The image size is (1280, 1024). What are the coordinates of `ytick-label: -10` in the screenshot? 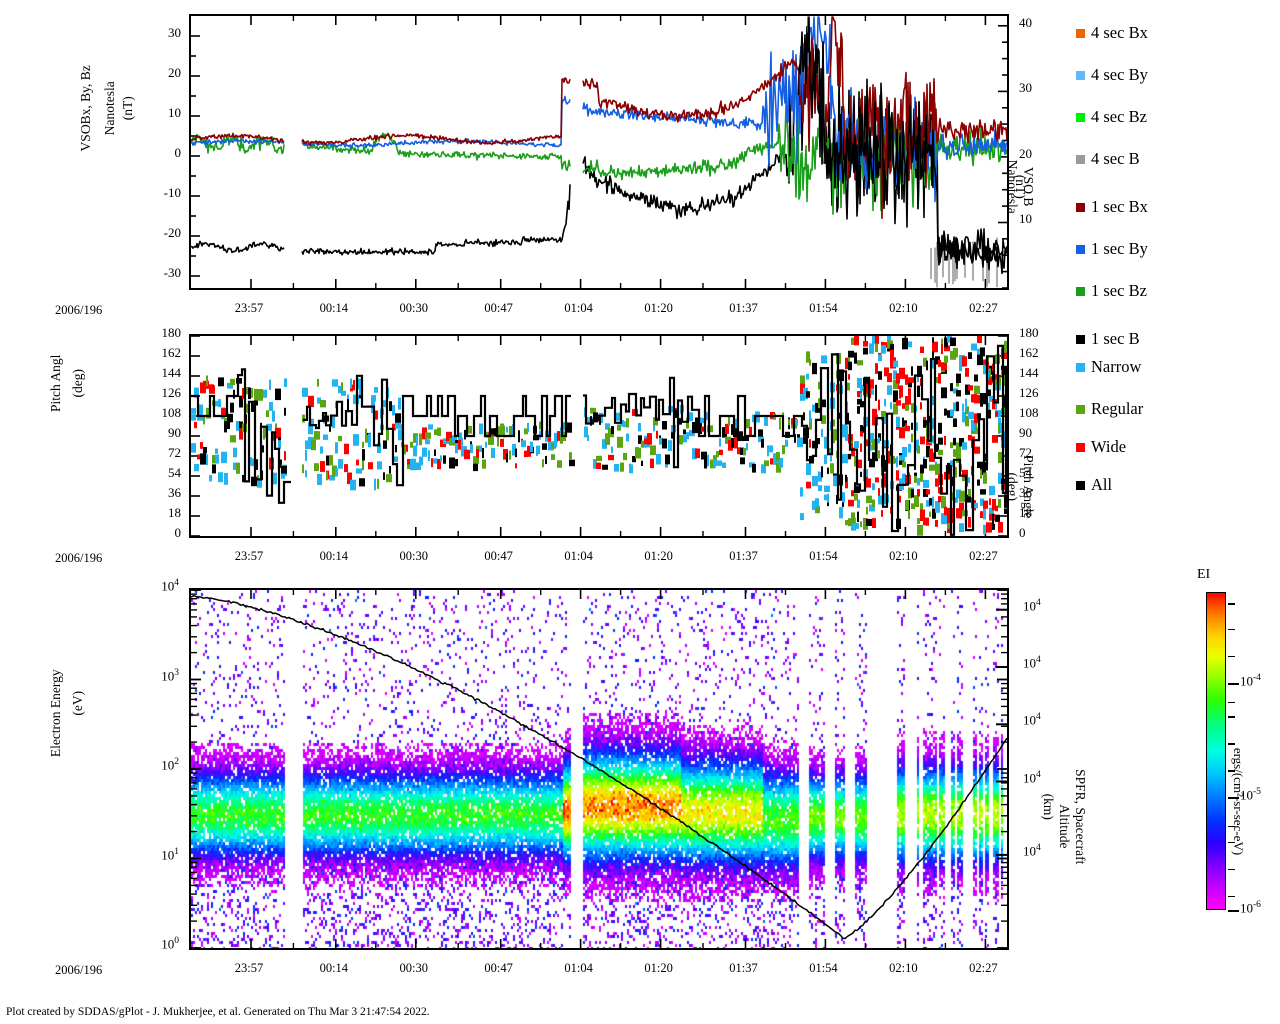 It's located at (172, 192).